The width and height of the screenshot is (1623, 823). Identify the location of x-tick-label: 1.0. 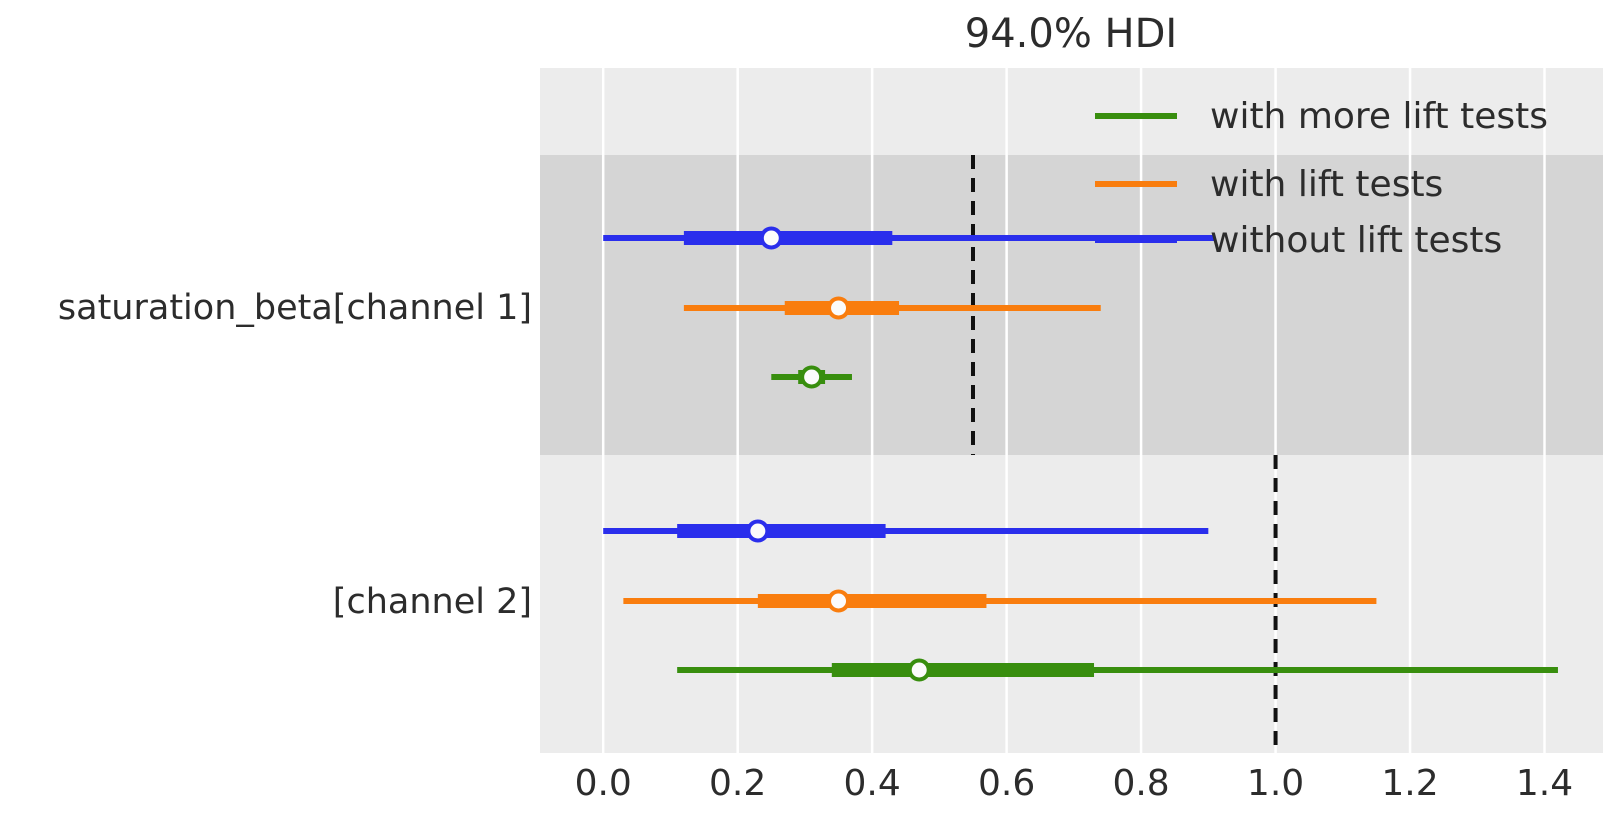
(1275, 783).